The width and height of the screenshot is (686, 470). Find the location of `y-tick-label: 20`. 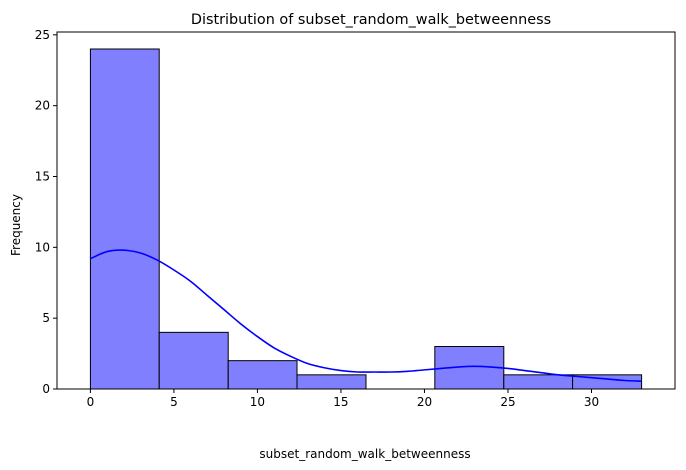

y-tick-label: 20 is located at coordinates (42, 106).